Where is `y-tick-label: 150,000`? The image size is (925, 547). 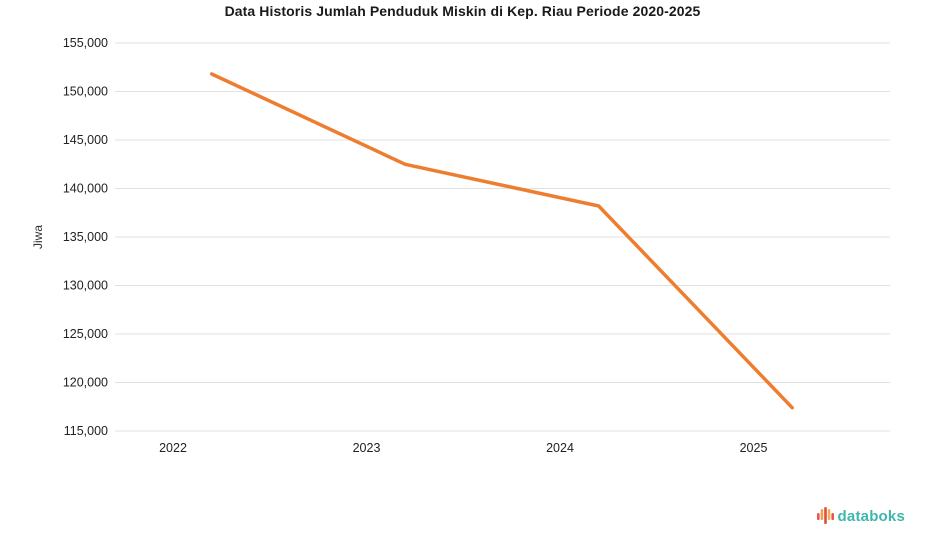 y-tick-label: 150,000 is located at coordinates (85, 92).